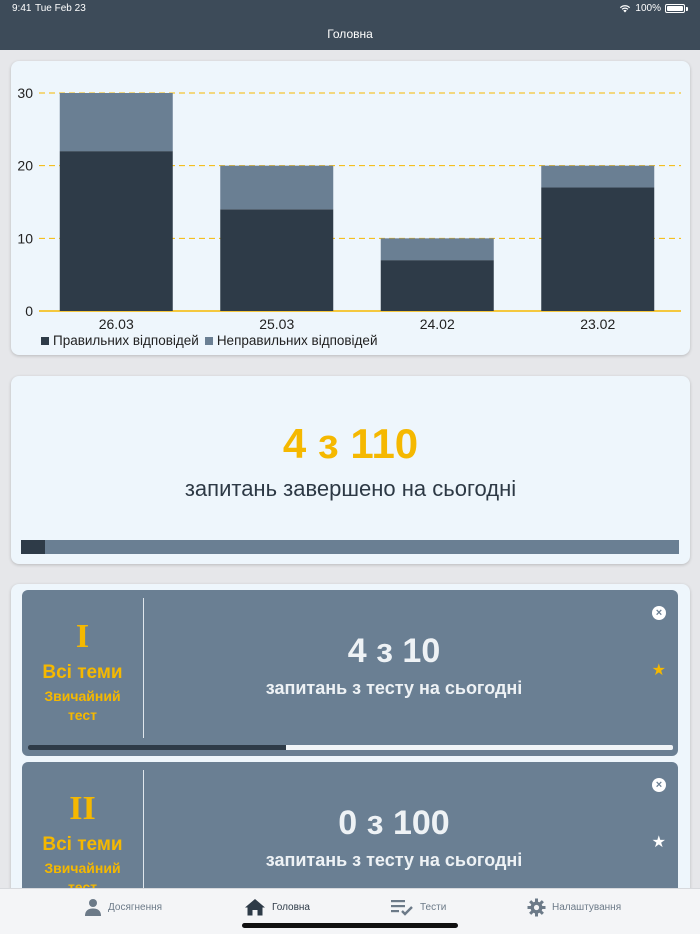 The height and width of the screenshot is (934, 700). Describe the element at coordinates (675, 8) in the screenshot. I see `battery-icon` at that location.